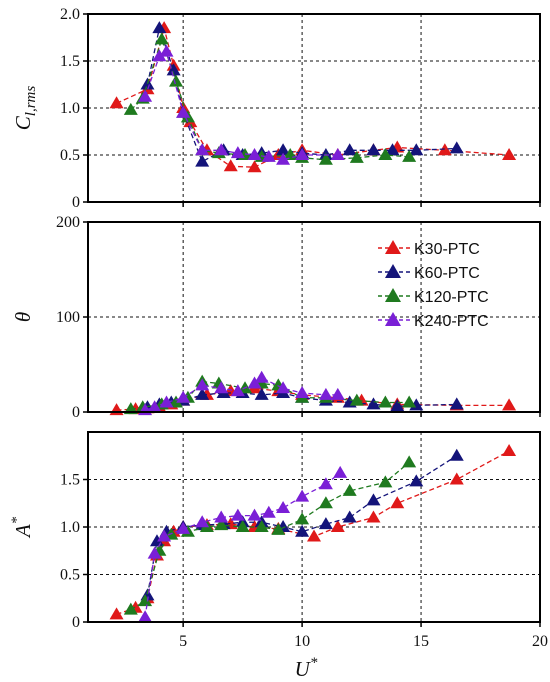 This screenshot has width=550, height=682. Describe the element at coordinates (17, 520) in the screenshot. I see `y-axis-label-astar-sup: *` at that location.